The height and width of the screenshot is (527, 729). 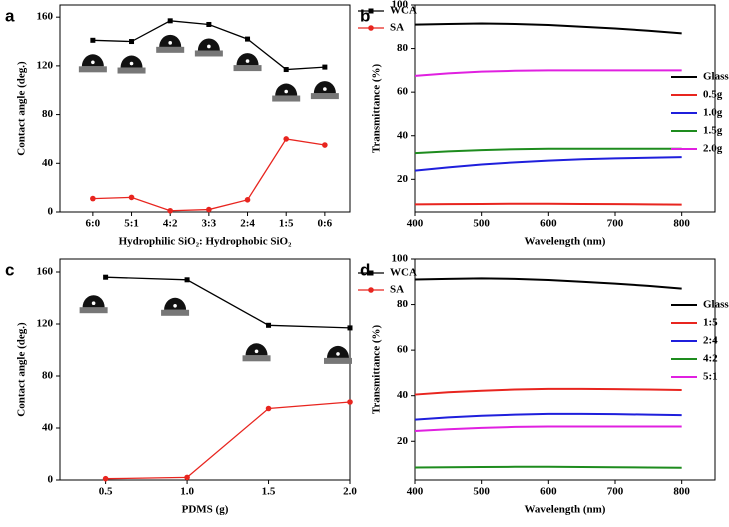 I want to click on legend-label: 1.0g, so click(x=713, y=113).